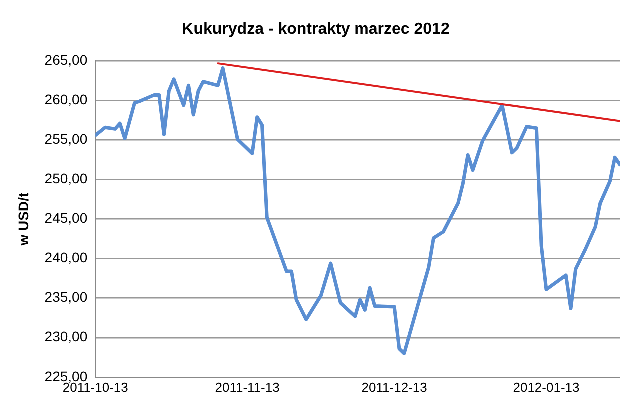  Describe the element at coordinates (395, 387) in the screenshot. I see `x-tick-label: 2011-12-13` at that location.